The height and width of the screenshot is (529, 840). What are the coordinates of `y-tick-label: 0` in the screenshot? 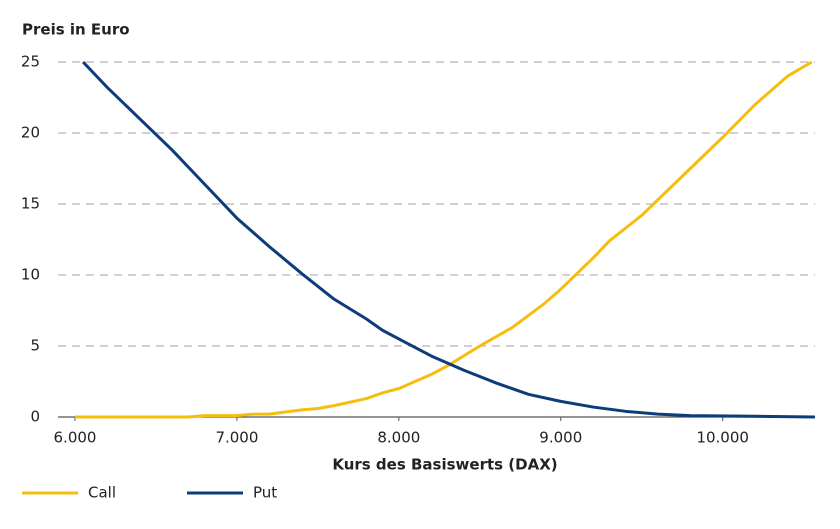 It's located at (35, 417).